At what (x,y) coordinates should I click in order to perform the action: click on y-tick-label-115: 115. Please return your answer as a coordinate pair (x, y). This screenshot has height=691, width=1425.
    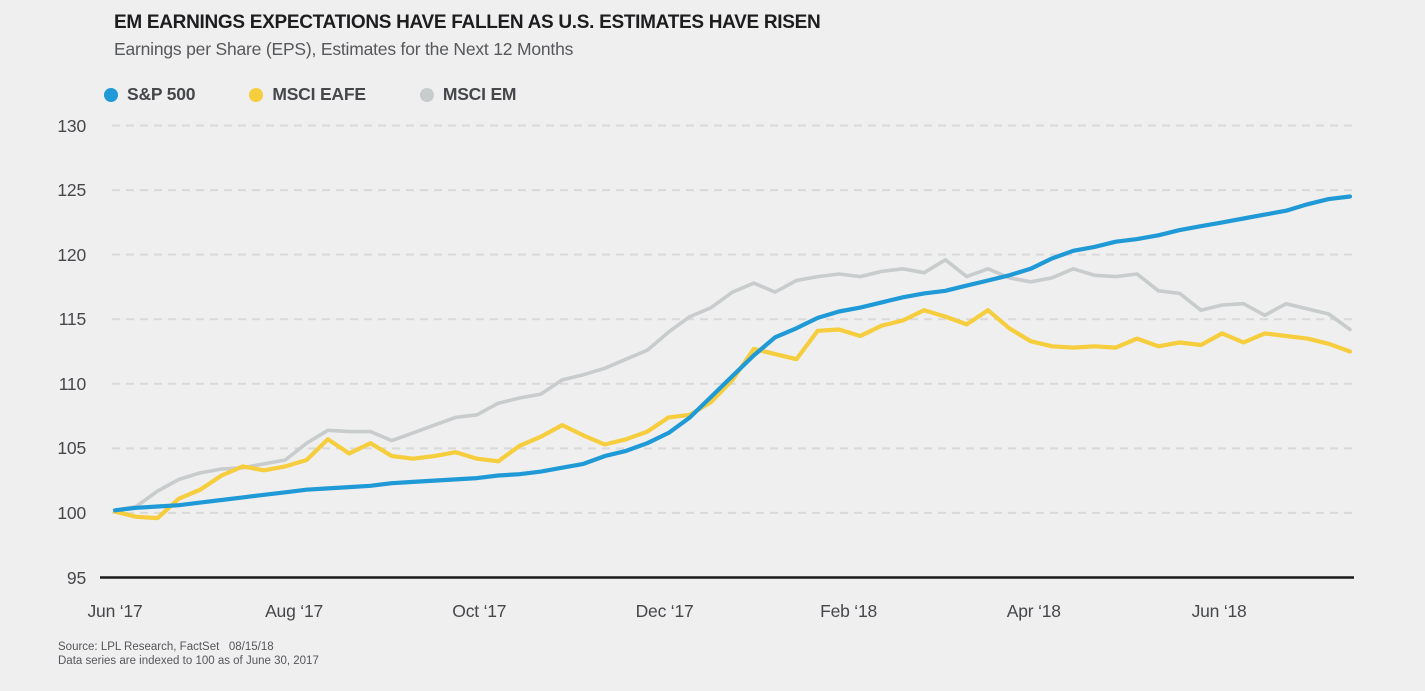
    Looking at the image, I should click on (72, 319).